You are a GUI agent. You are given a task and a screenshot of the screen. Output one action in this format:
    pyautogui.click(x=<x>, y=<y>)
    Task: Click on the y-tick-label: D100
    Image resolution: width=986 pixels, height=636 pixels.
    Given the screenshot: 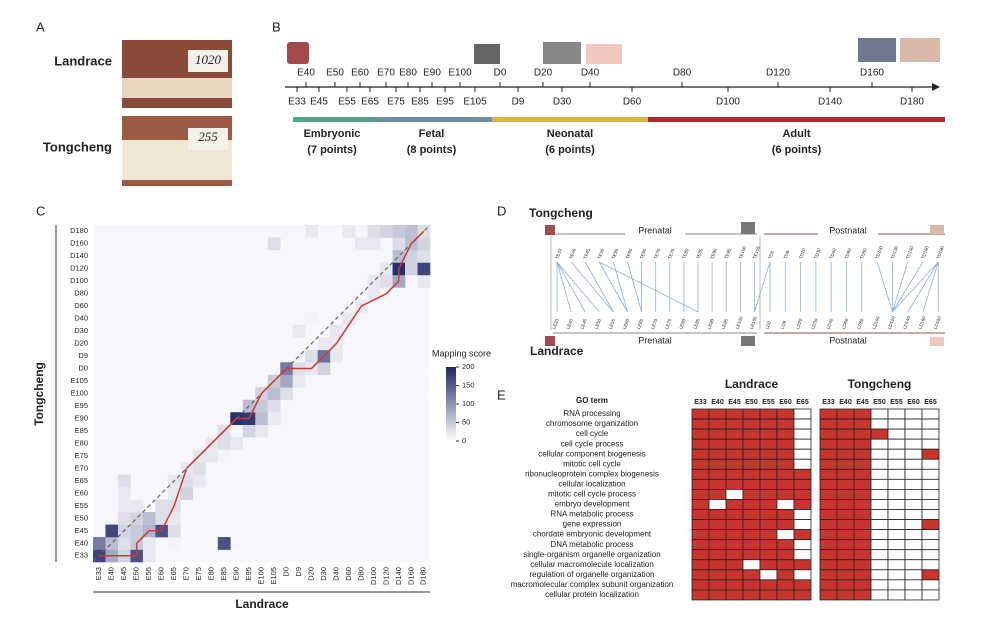 What is the action you would take?
    pyautogui.click(x=79, y=280)
    